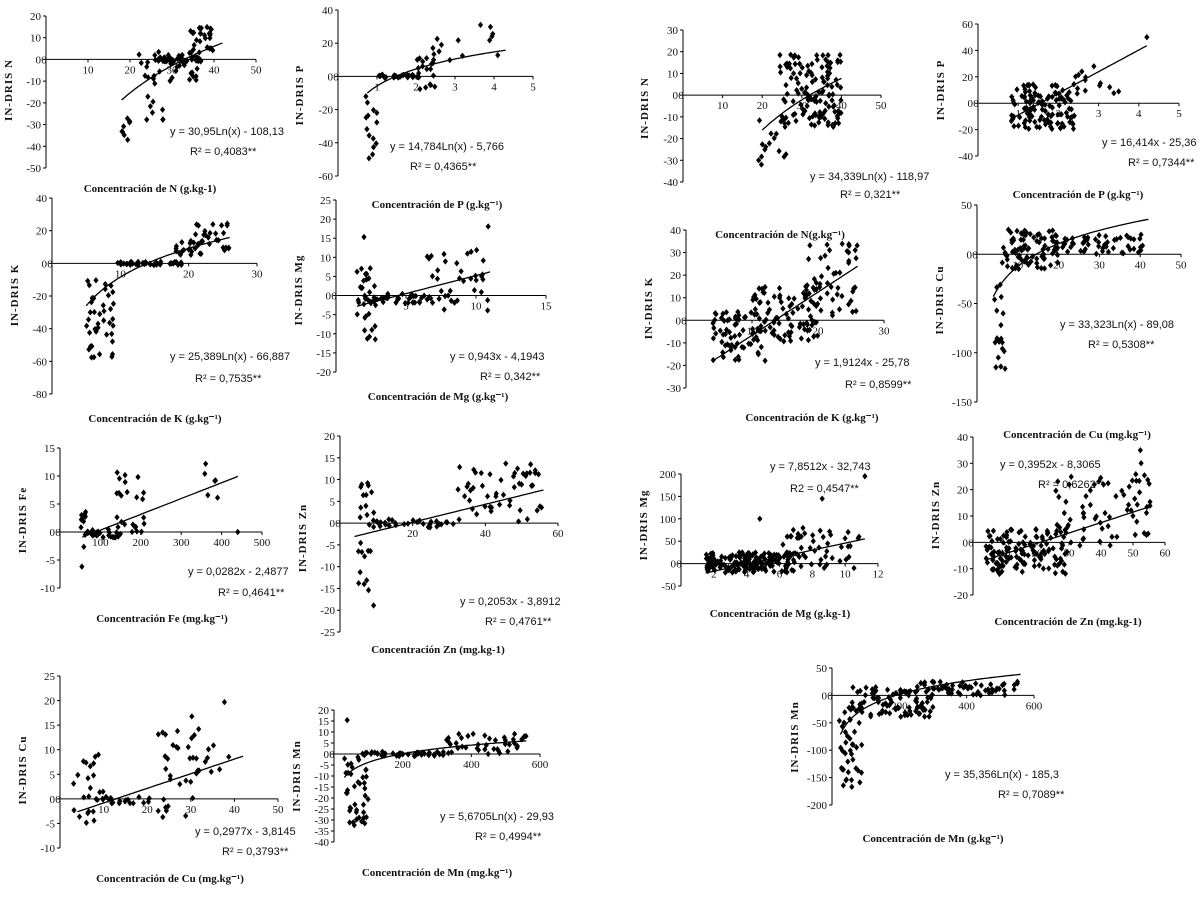 This screenshot has width=1200, height=909. I want to click on origin-label: 0, so click(976, 104).